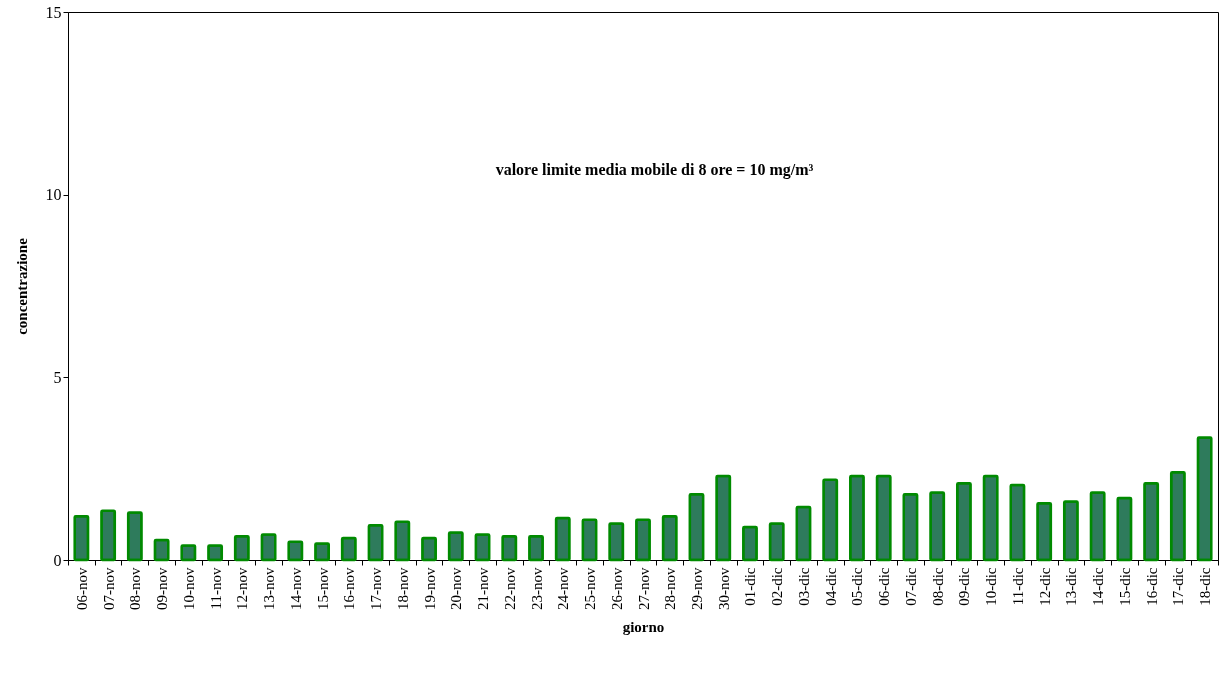 Image resolution: width=1224 pixels, height=673 pixels. What do you see at coordinates (57, 560) in the screenshot?
I see `y-tick-label: 0` at bounding box center [57, 560].